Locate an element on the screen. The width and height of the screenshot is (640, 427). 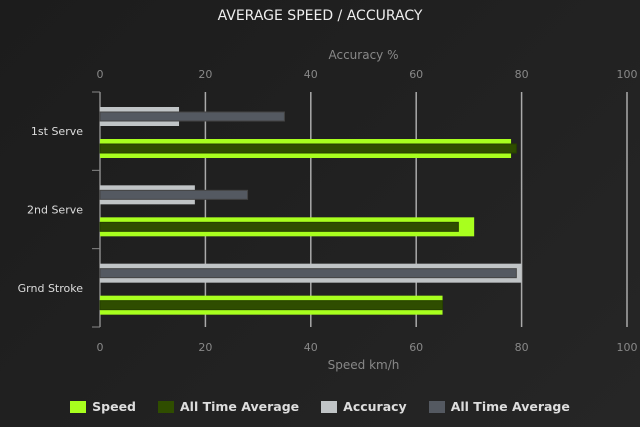
top-tick-label: 20 is located at coordinates (205, 74).